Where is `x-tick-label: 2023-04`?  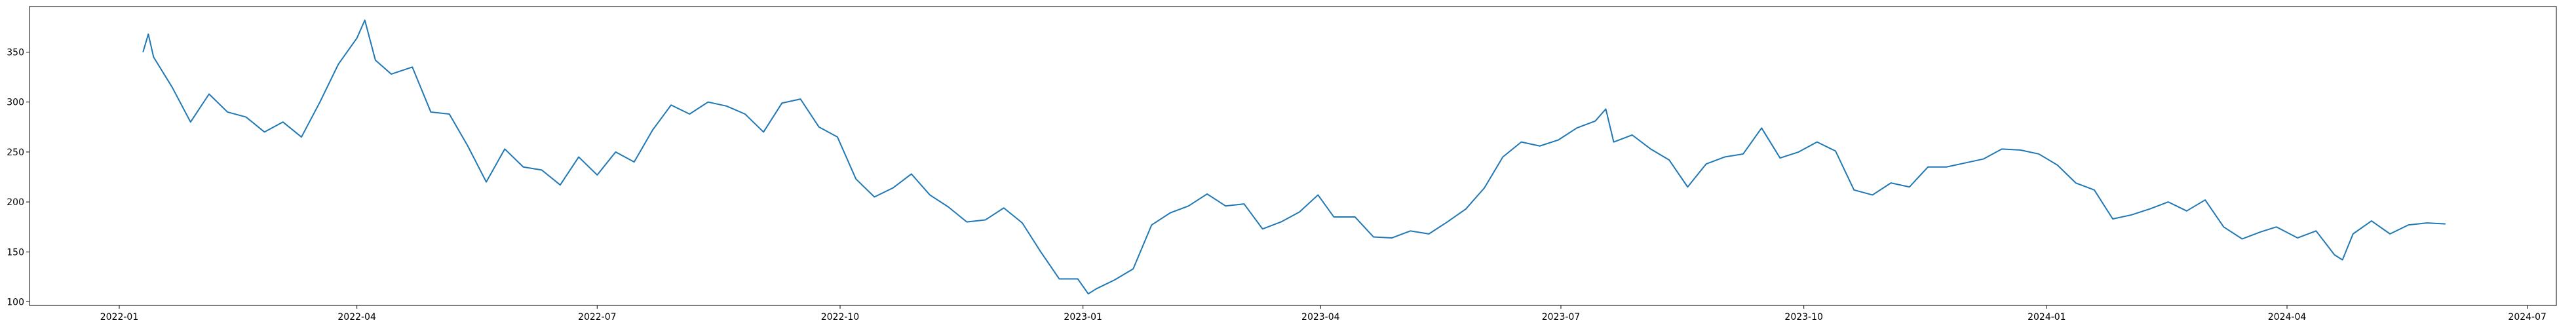 x-tick-label: 2023-04 is located at coordinates (1320, 317).